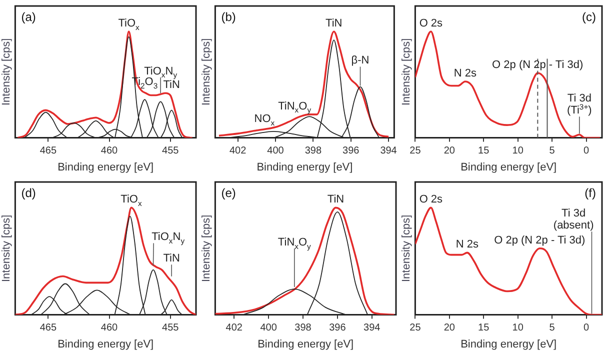 This screenshot has height=353, width=606. I want to click on chart-title: (a), so click(28, 17).